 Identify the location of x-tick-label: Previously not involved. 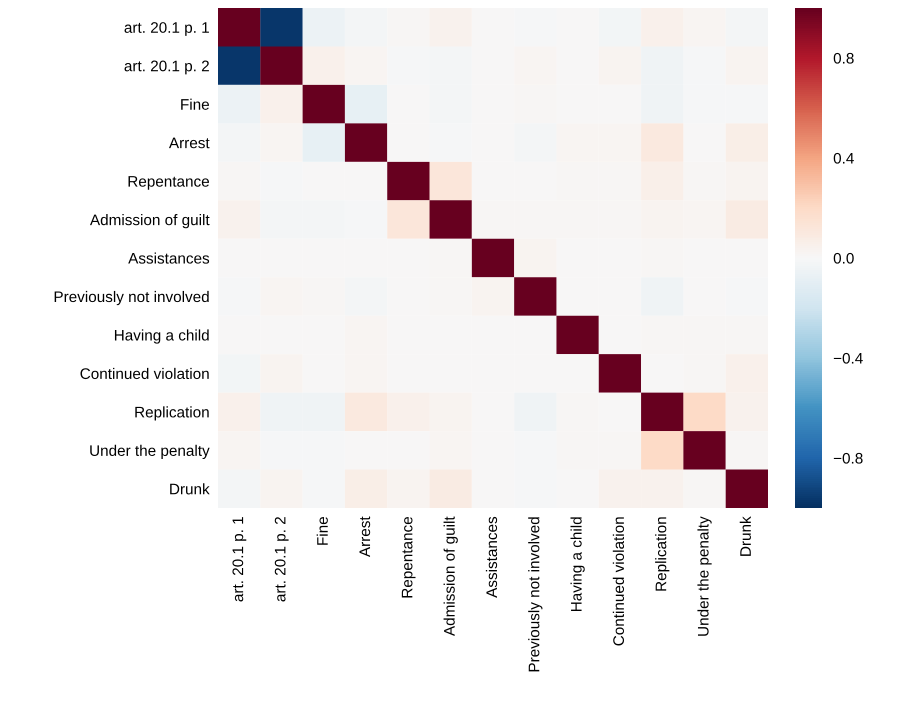
(535, 594).